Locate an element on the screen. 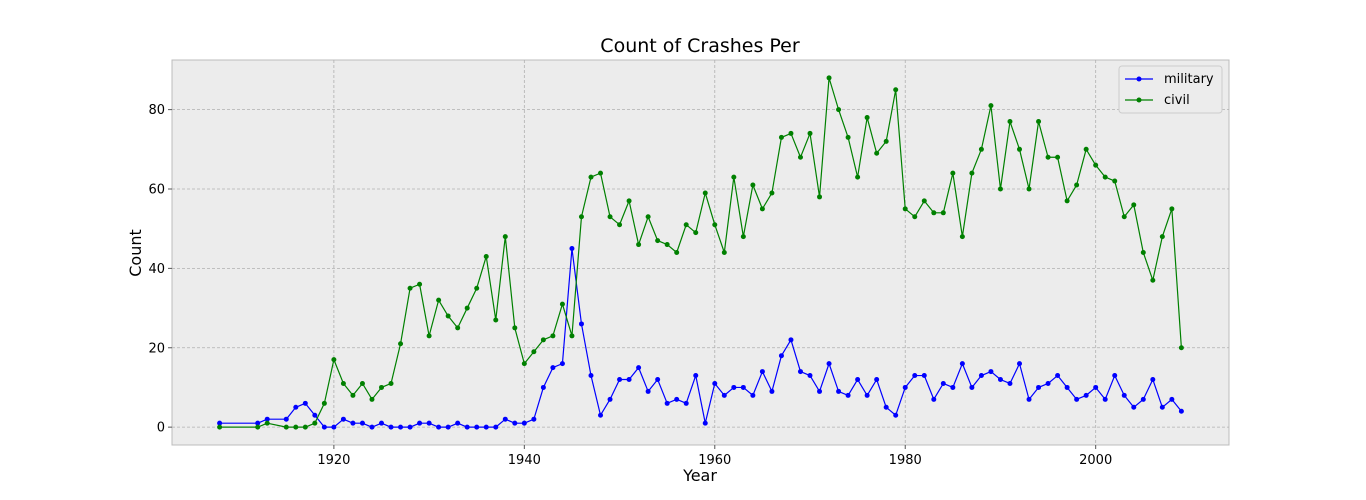  x-tick-label: 1980 is located at coordinates (905, 460).